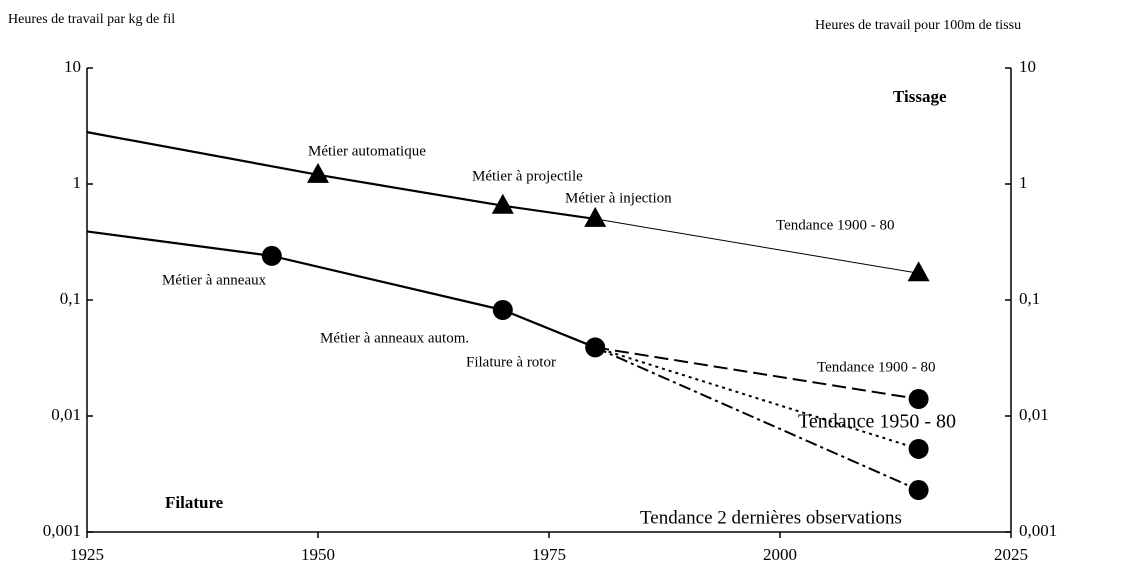 The width and height of the screenshot is (1125, 580). Describe the element at coordinates (920, 96) in the screenshot. I see `region-label: Tissage` at that location.